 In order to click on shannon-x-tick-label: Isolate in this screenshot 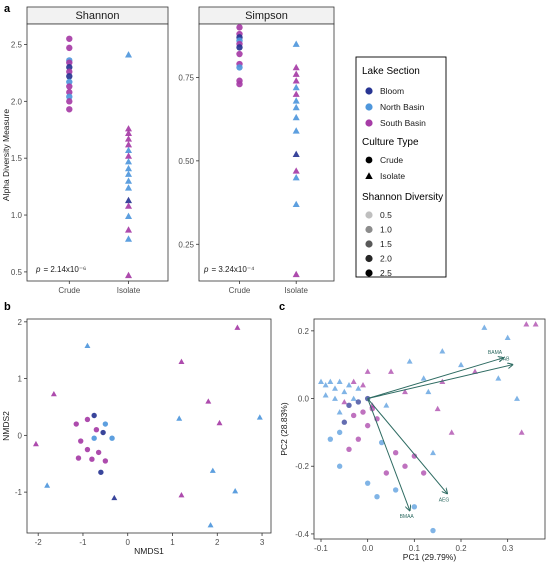, I will do `click(129, 290)`.